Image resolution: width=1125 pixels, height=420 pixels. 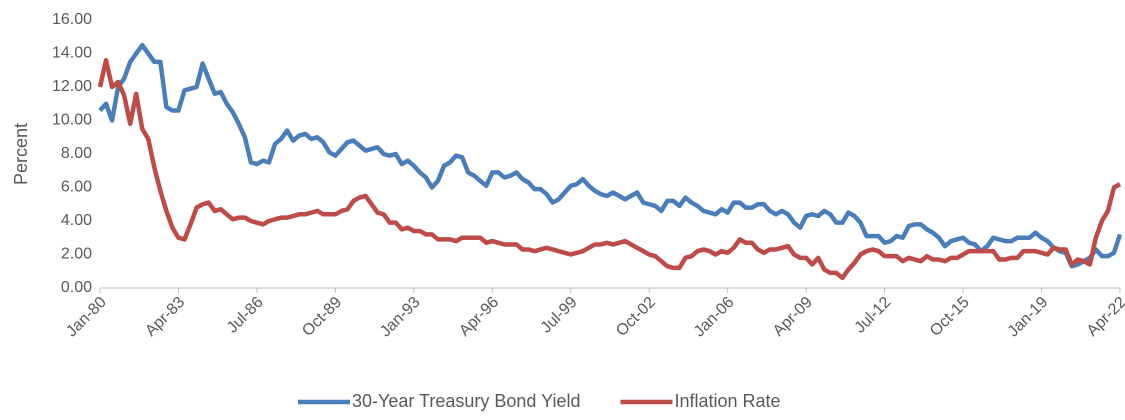 What do you see at coordinates (950, 317) in the screenshot?
I see `x-tick-label: Oct-15` at bounding box center [950, 317].